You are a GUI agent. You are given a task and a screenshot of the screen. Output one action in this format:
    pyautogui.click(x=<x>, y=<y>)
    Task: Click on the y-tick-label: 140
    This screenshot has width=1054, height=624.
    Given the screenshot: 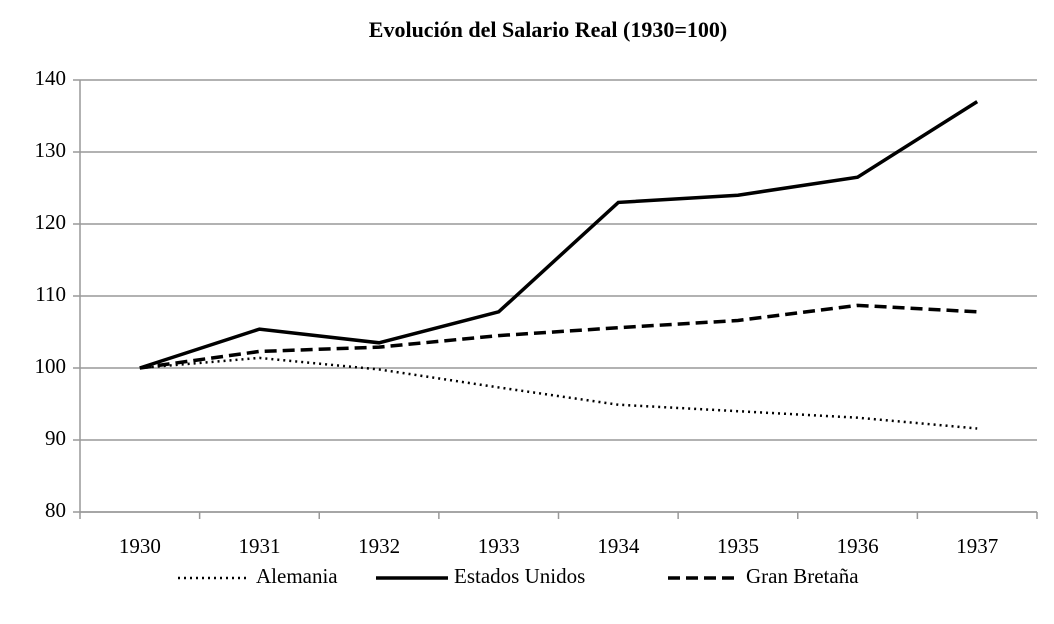 What is the action you would take?
    pyautogui.click(x=51, y=78)
    